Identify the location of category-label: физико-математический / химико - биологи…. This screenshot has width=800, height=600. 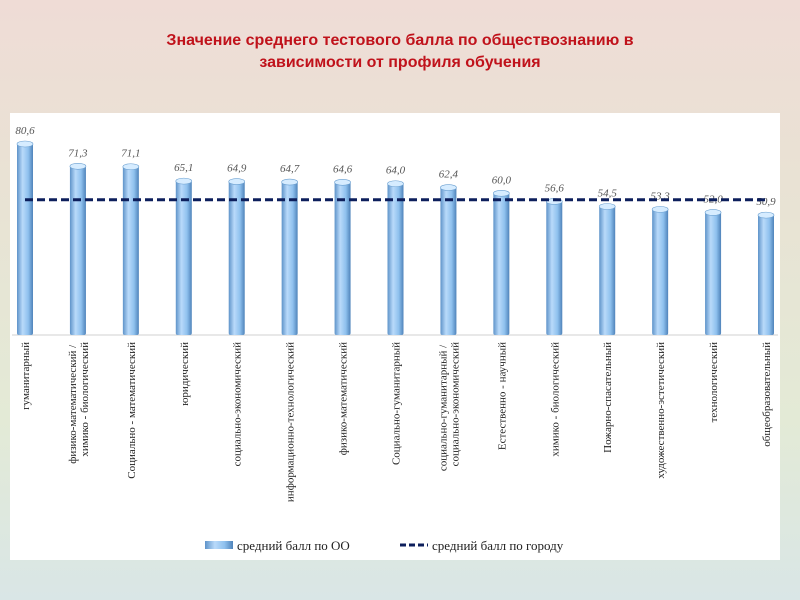
(79, 403).